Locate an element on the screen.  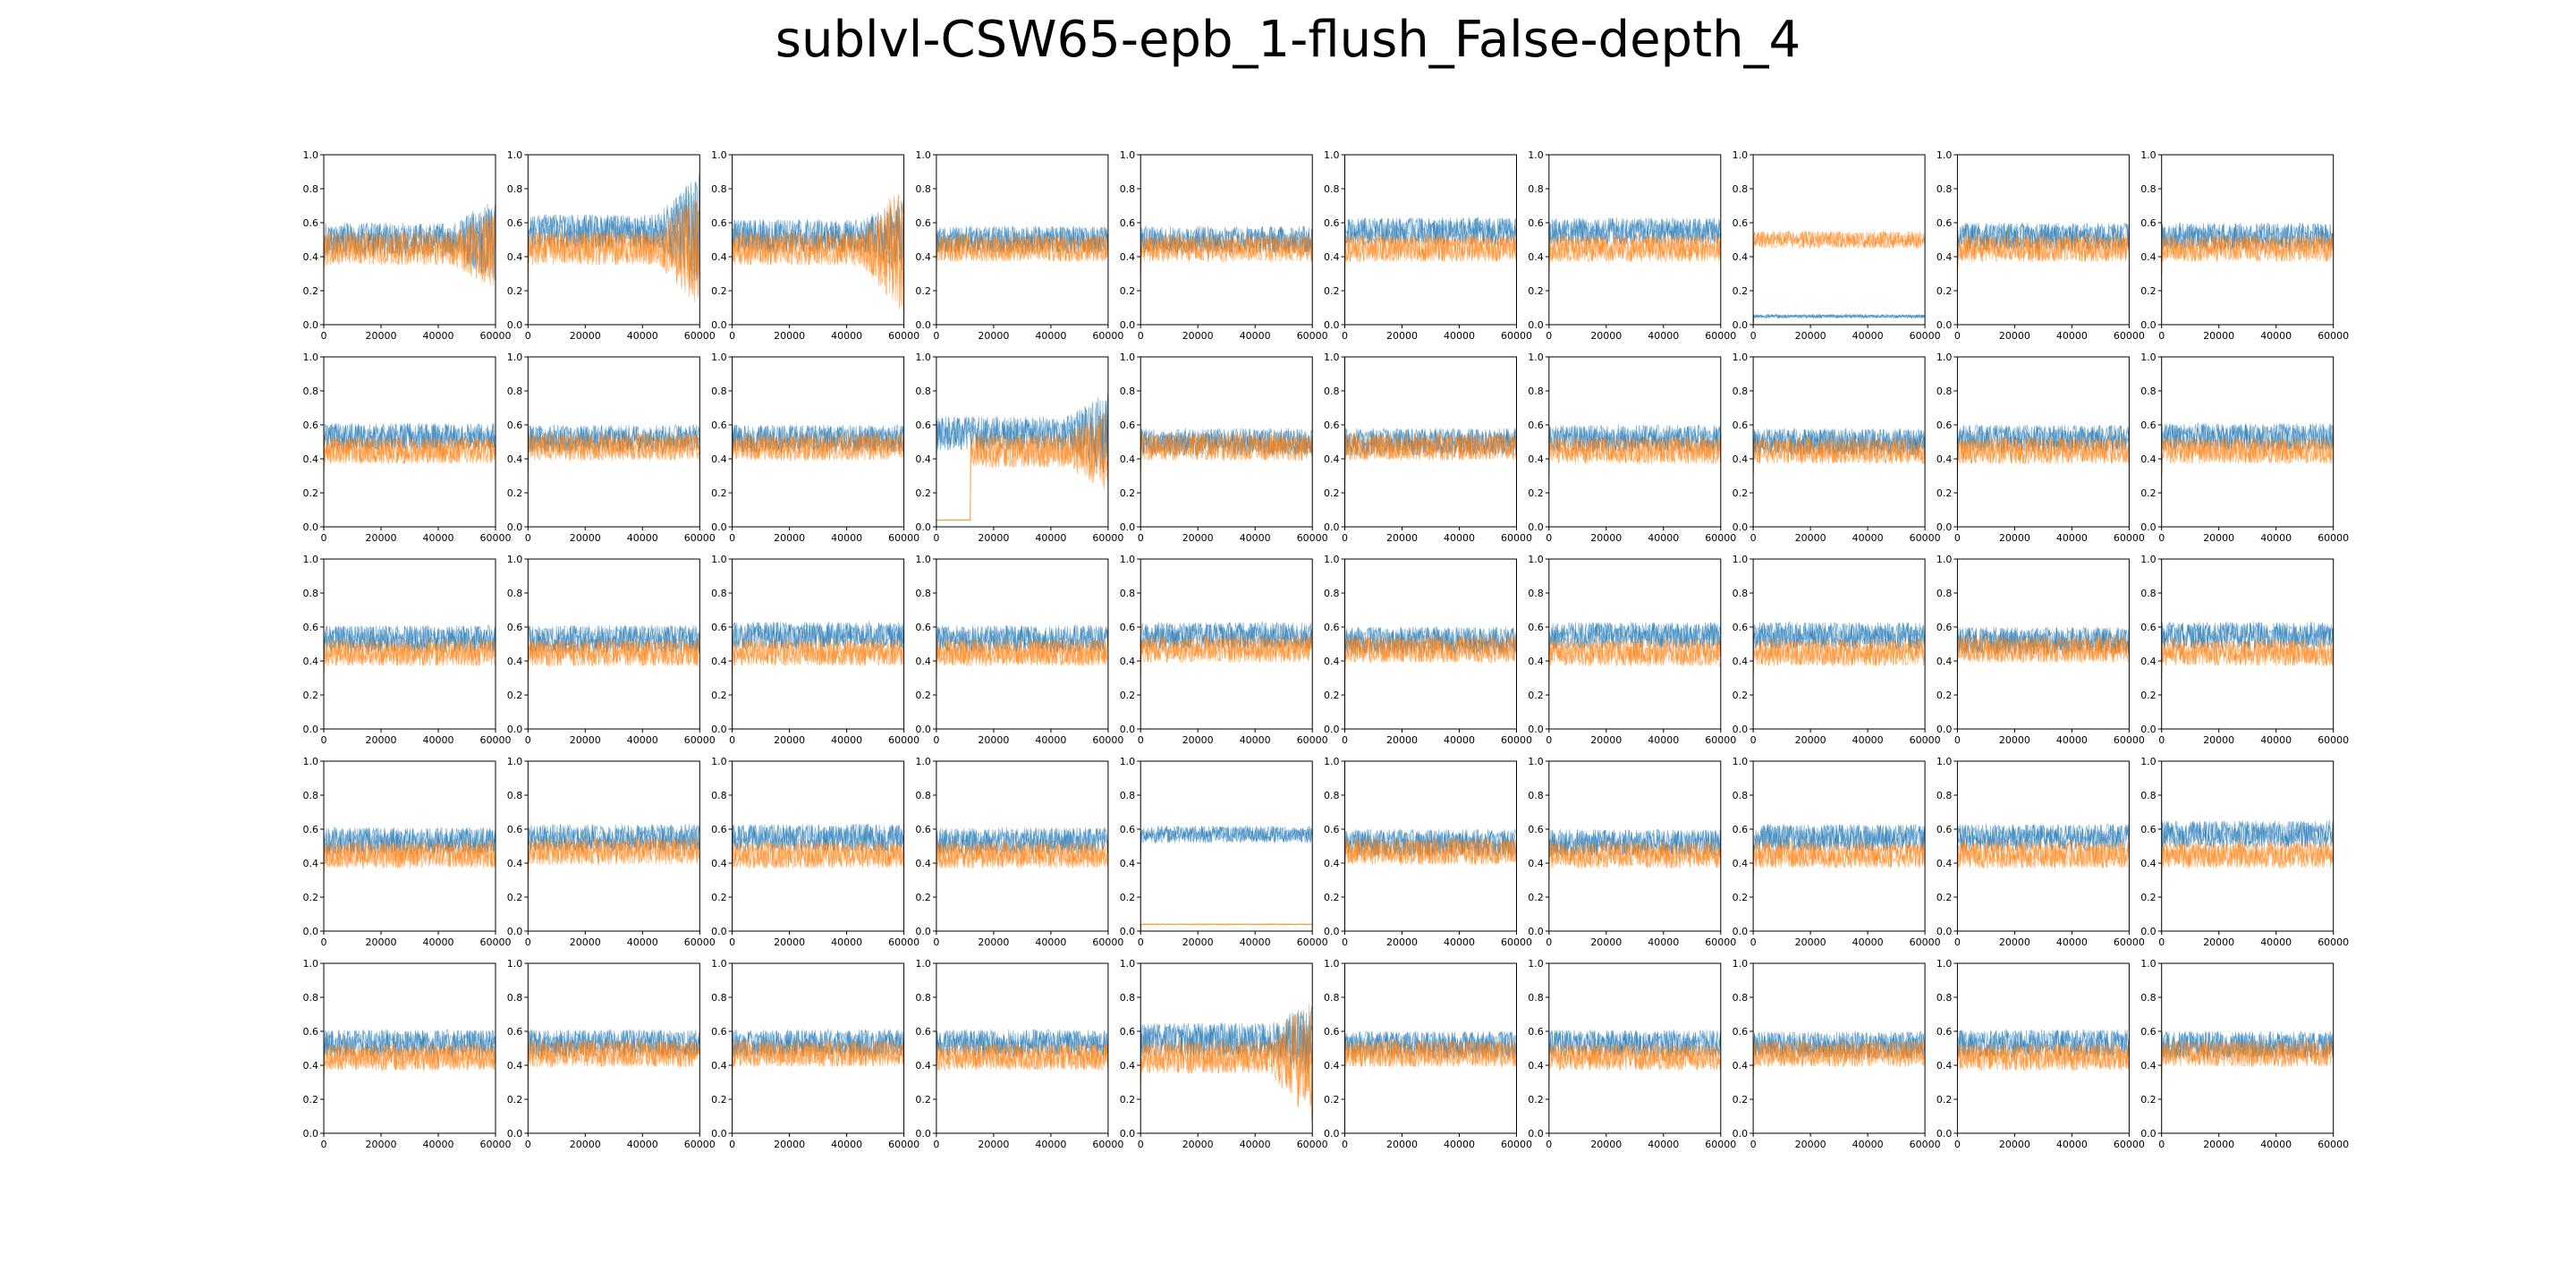
subplot-4-2: 0.0 0.2 0.4 0.6 0.8 1.0 0 20000 40000 60000 is located at coordinates (611, 852).